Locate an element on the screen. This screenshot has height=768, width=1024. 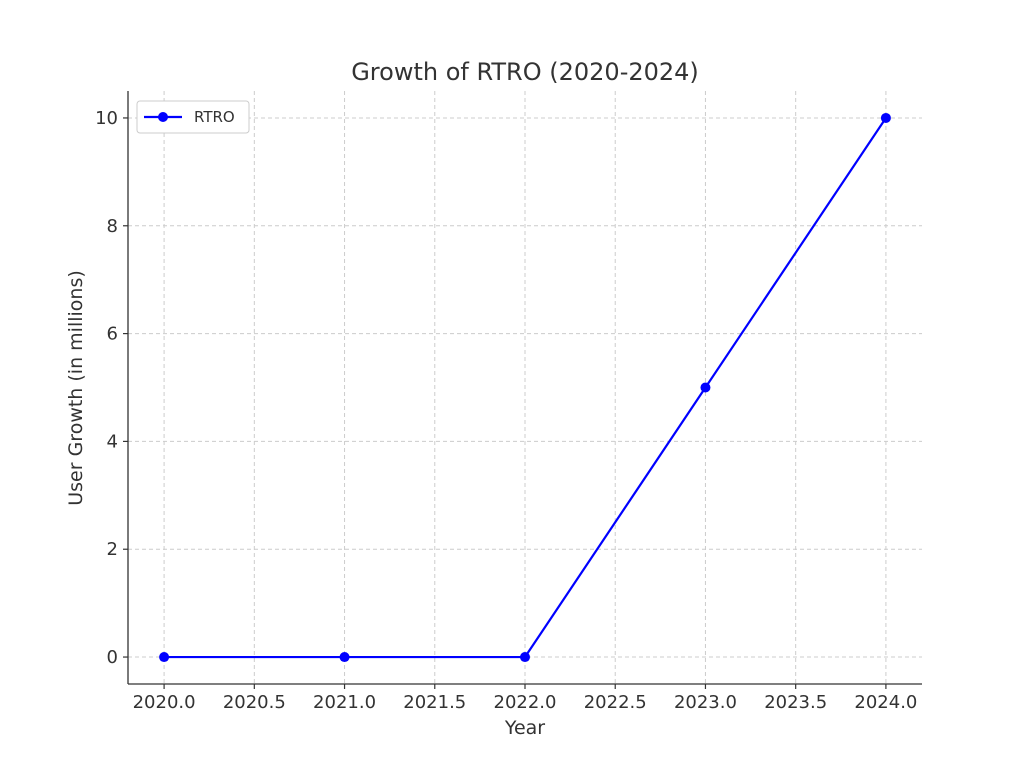
x-tick-label: 2021.0 is located at coordinates (344, 702).